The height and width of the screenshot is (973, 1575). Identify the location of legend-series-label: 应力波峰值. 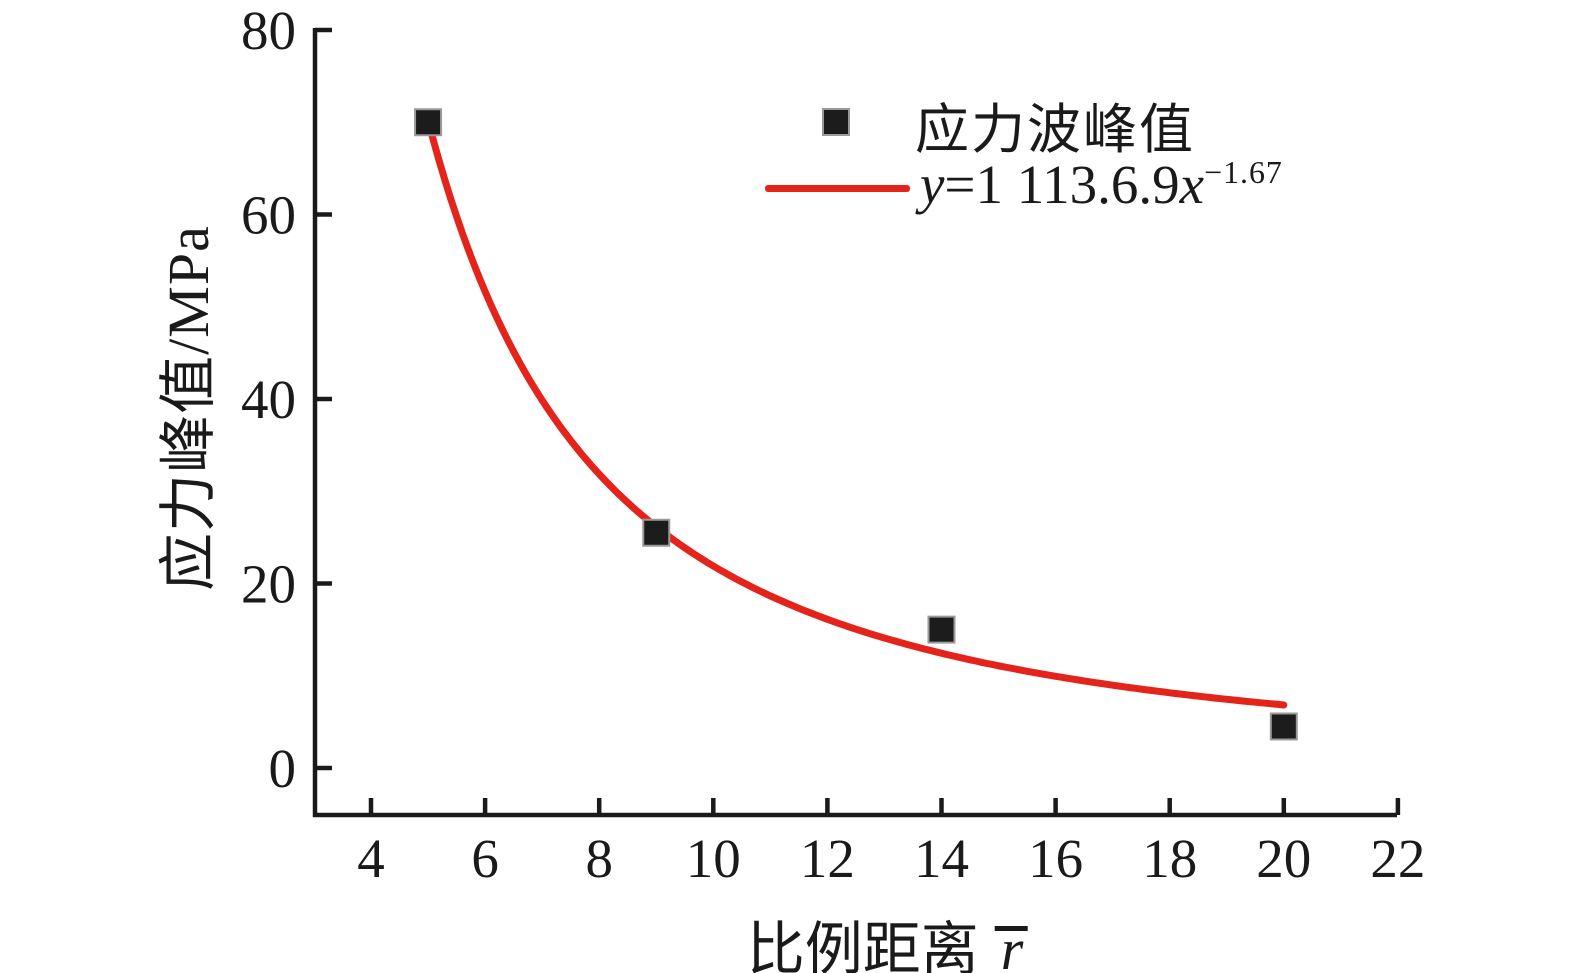
(1055, 130).